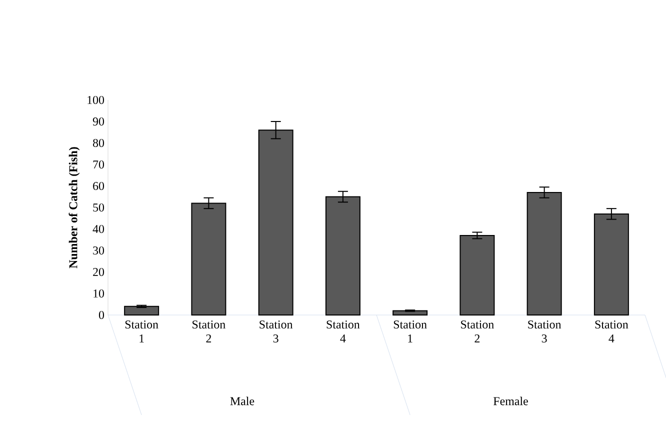  I want to click on y-tick-label: 30, so click(98, 250).